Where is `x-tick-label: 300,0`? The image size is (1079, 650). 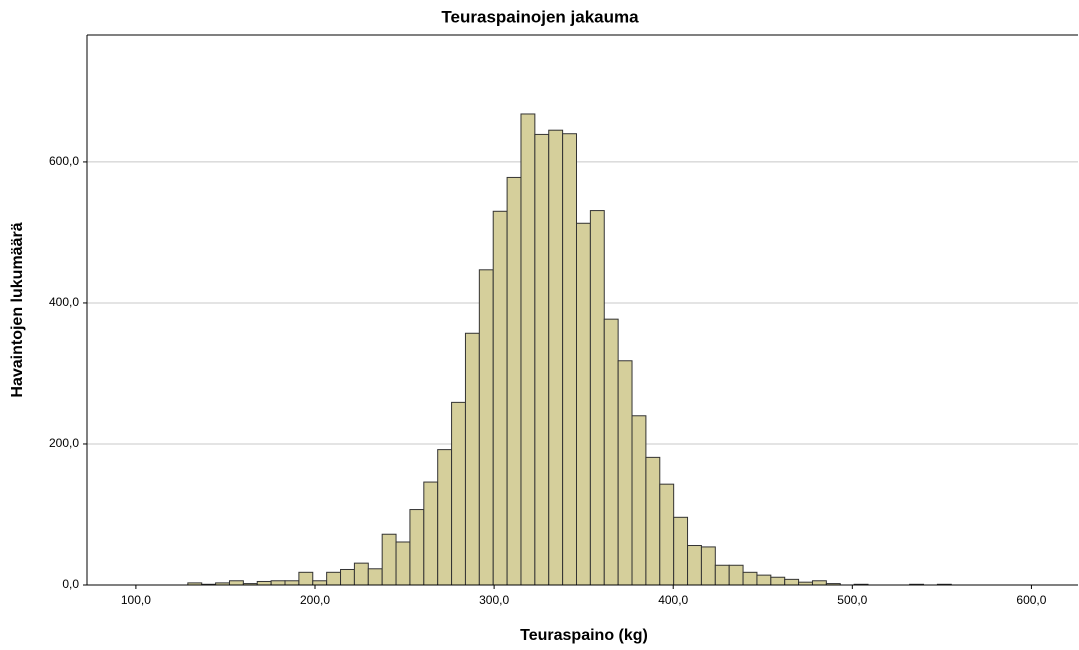 x-tick-label: 300,0 is located at coordinates (494, 600).